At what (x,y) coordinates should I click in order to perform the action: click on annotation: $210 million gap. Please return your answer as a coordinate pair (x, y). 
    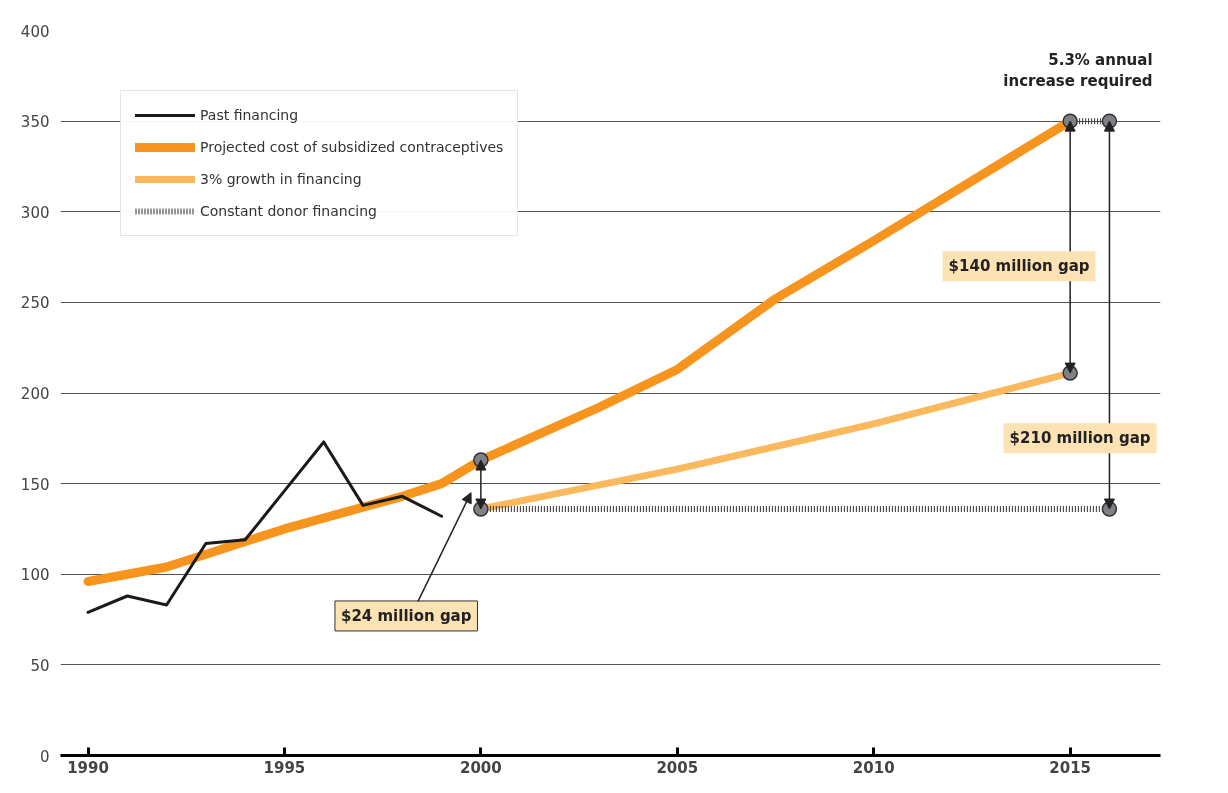
    Looking at the image, I should click on (1080, 438).